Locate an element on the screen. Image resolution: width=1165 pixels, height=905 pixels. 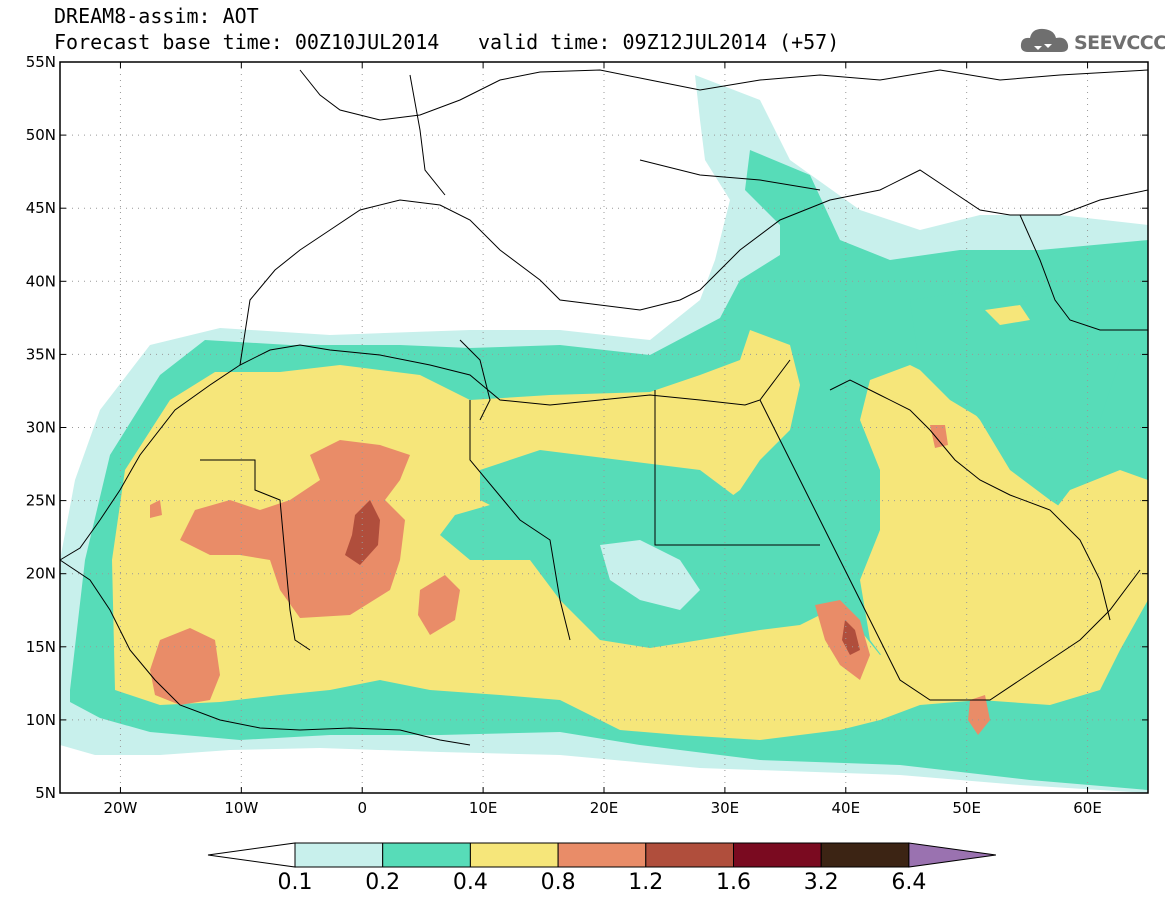
colorbar-level-label: 6.4 is located at coordinates (909, 882).